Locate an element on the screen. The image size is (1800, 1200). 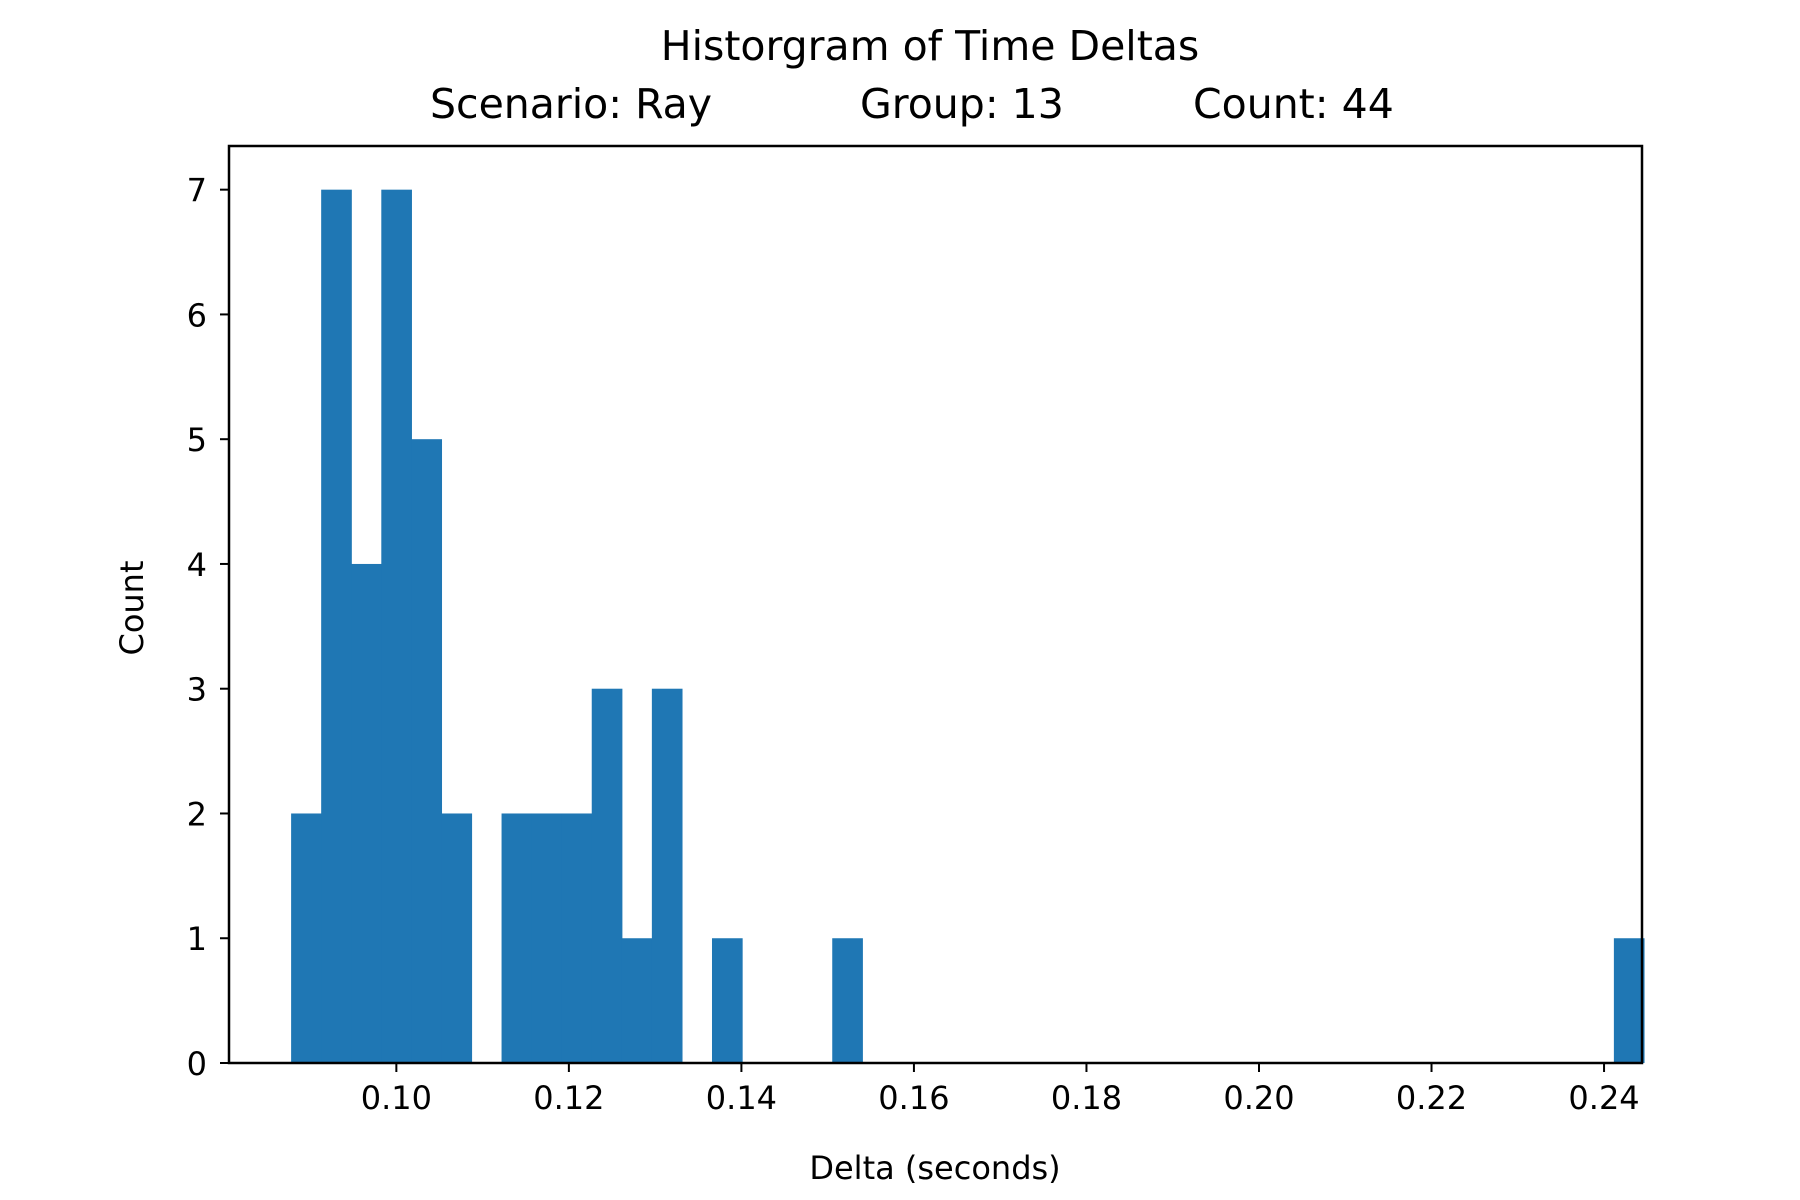
x-tick-label: 0.14 is located at coordinates (741, 1098).